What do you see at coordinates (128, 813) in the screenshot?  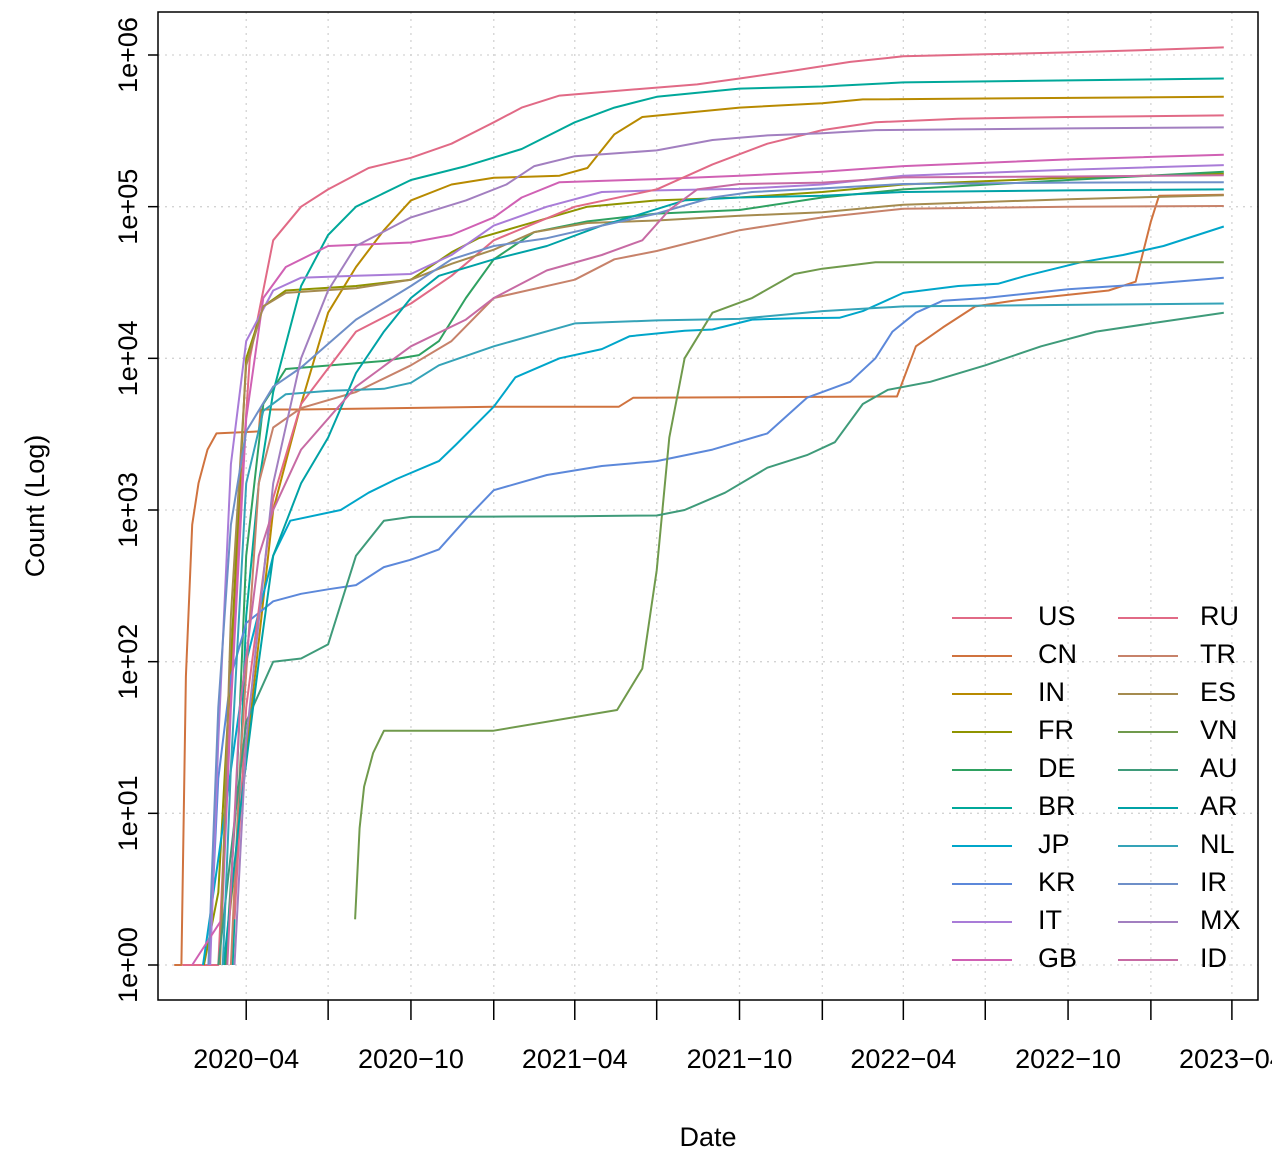 I see `y-tick-label: 1e+01` at bounding box center [128, 813].